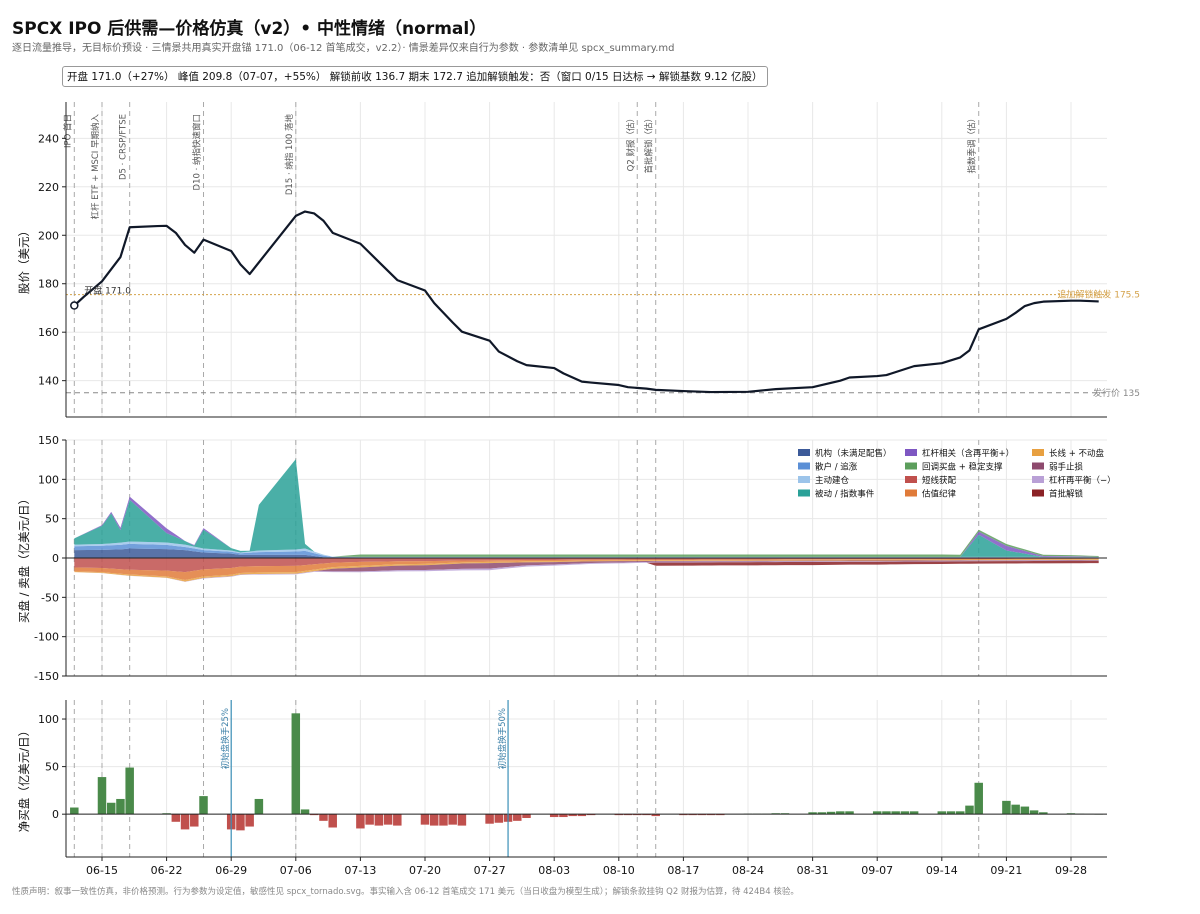 Image resolution: width=1200 pixels, height=914 pixels. Describe the element at coordinates (968, 453) in the screenshot. I see `legend-label: 杠杆相关（含再平衡+）` at that location.